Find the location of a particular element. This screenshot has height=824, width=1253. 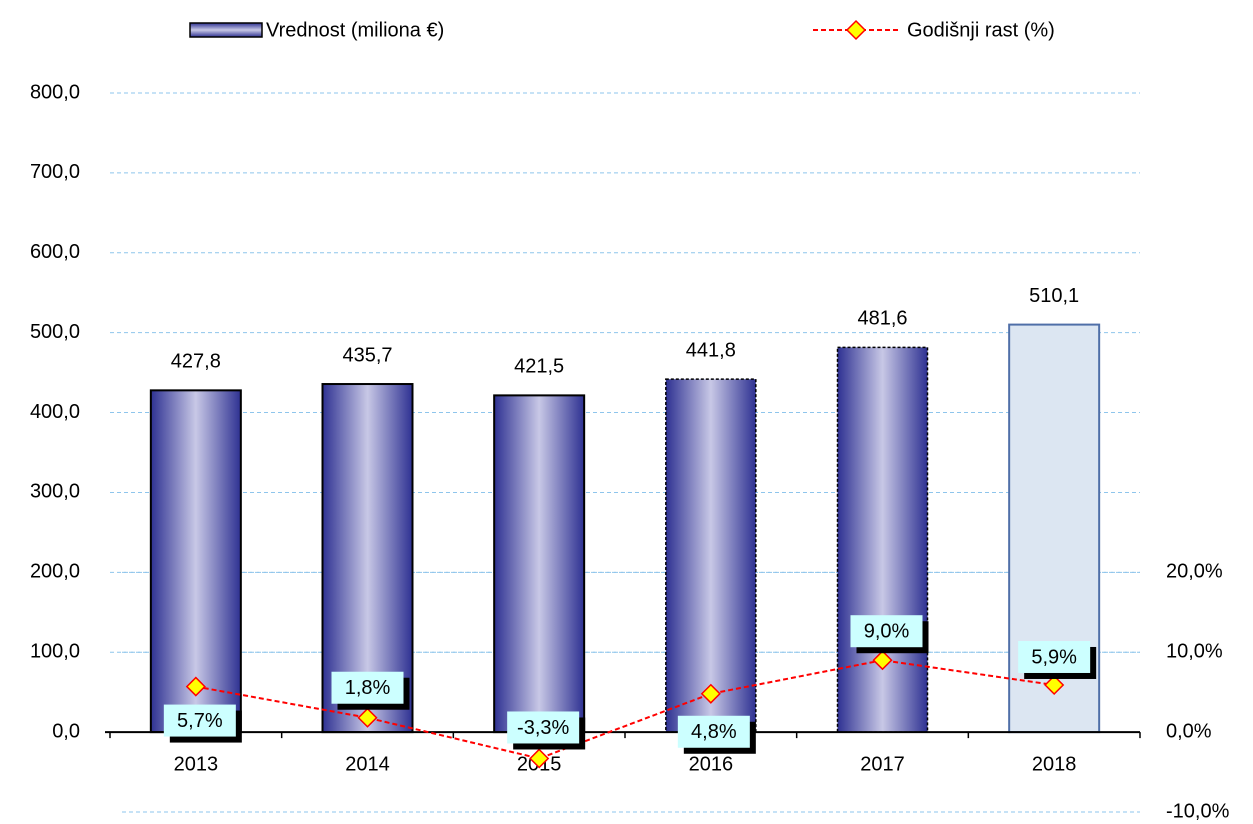

y-tick-label: 100,0 is located at coordinates (55, 652).